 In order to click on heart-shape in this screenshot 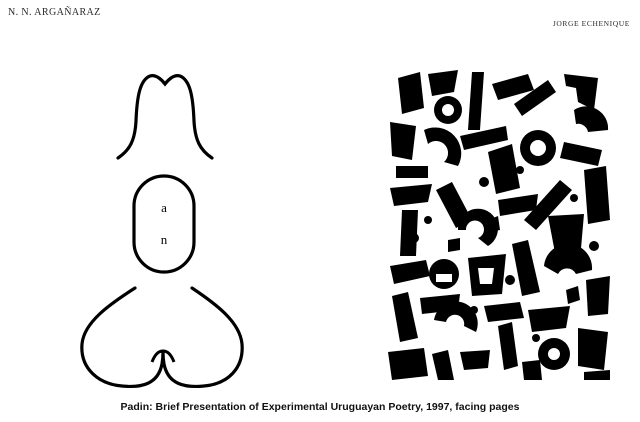, I will do `click(162, 337)`.